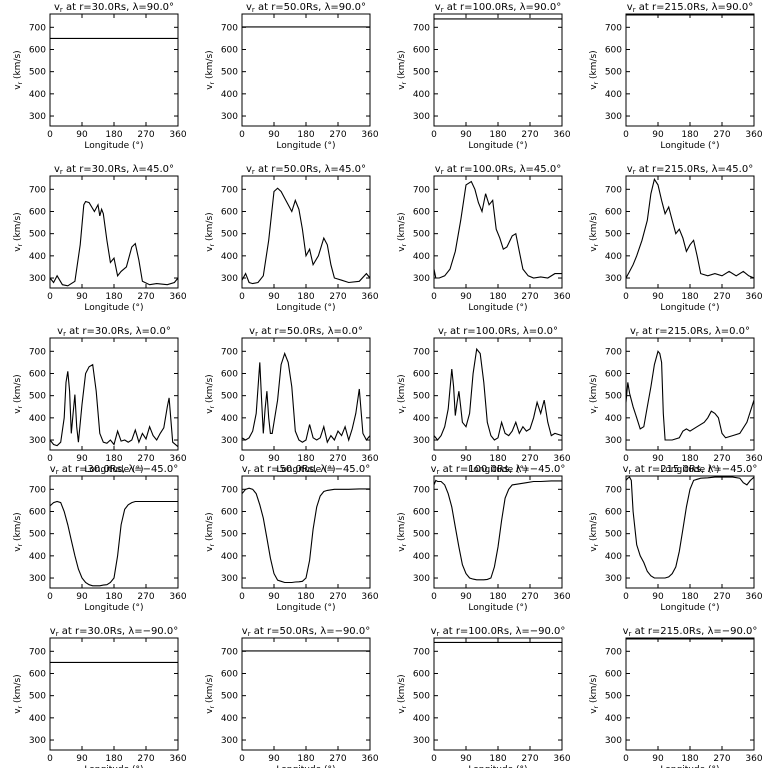 The image size is (768, 768). What do you see at coordinates (114, 332) in the screenshot?
I see `panel-title: vr at r=30.0Rs, λ=0.0°` at bounding box center [114, 332].